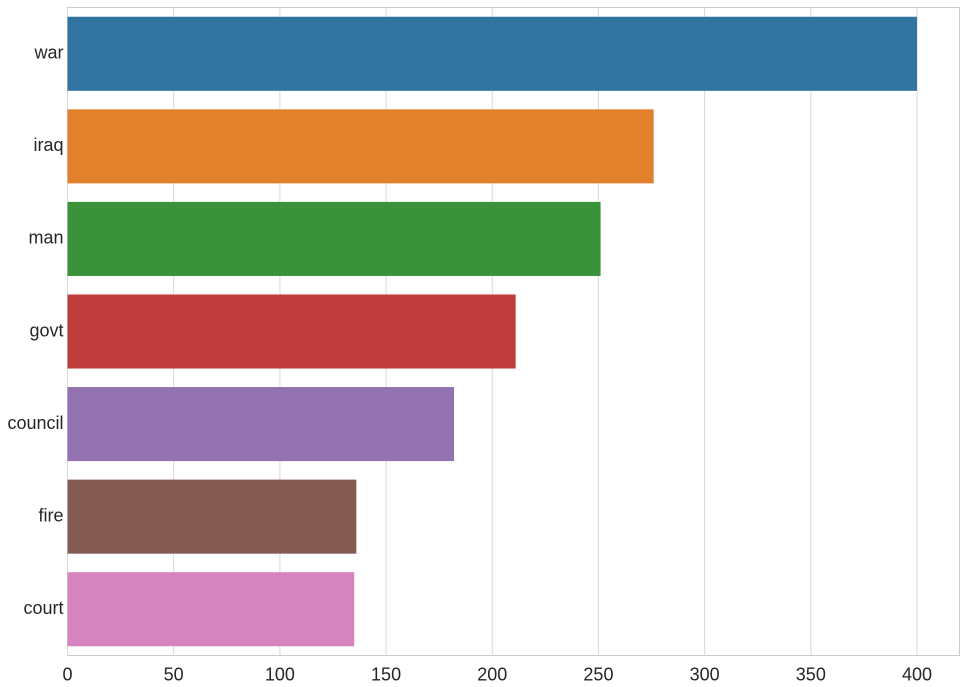 Image resolution: width=967 pixels, height=687 pixels. What do you see at coordinates (43, 608) in the screenshot?
I see `y-tick-label: court` at bounding box center [43, 608].